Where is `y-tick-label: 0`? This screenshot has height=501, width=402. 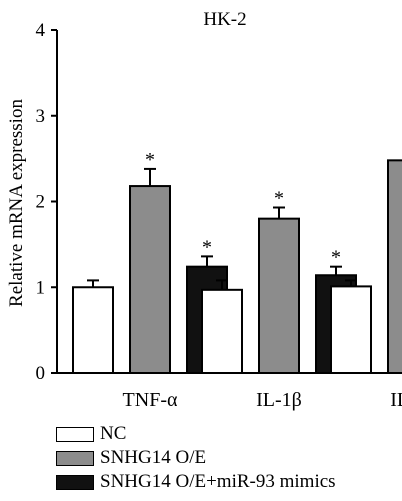 y-tick-label: 0 is located at coordinates (41, 373).